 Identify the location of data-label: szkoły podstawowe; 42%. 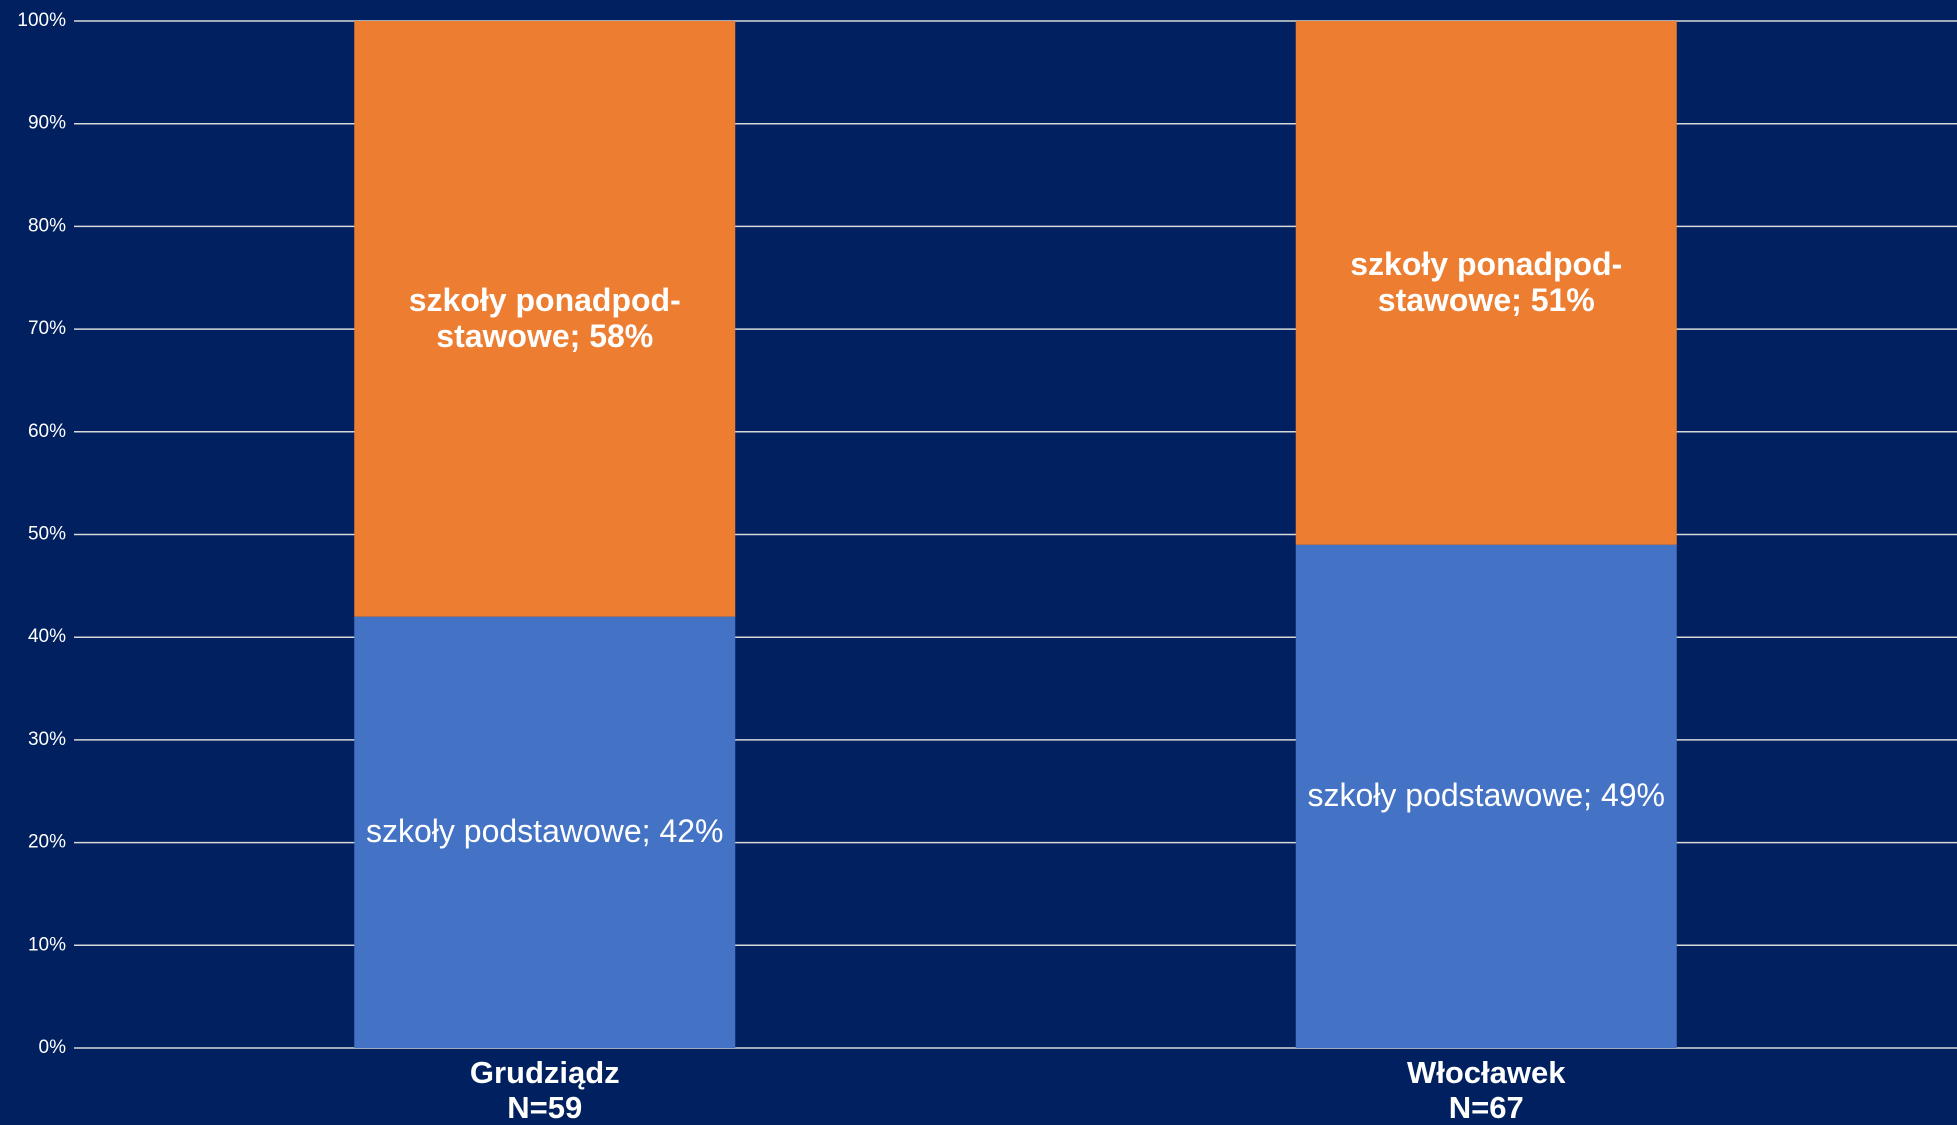
(544, 831).